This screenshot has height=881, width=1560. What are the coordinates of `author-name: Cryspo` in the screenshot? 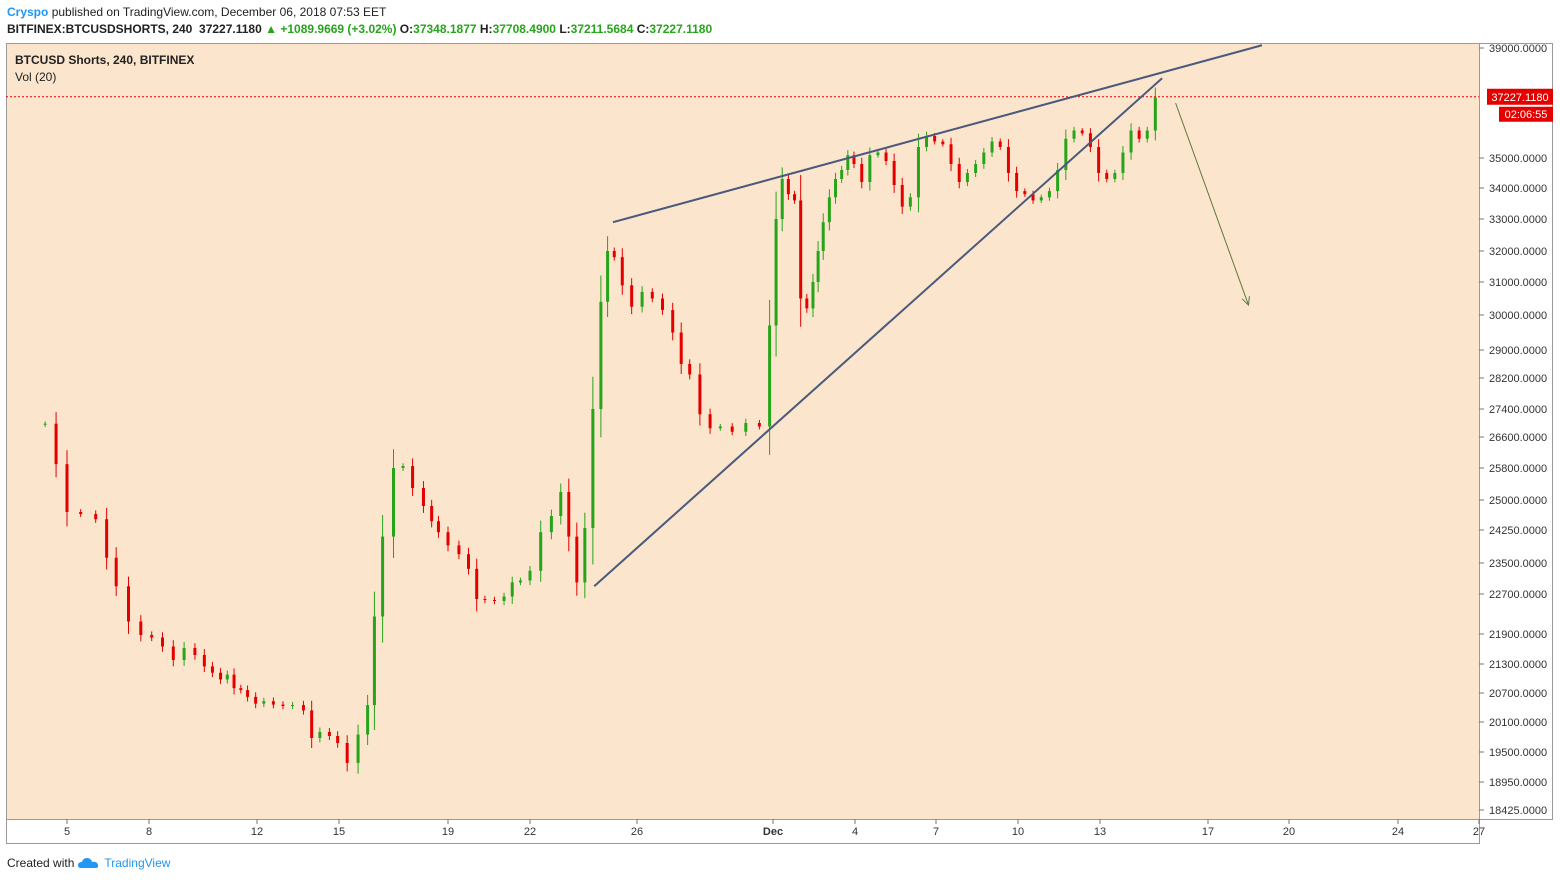 It's located at (28, 12).